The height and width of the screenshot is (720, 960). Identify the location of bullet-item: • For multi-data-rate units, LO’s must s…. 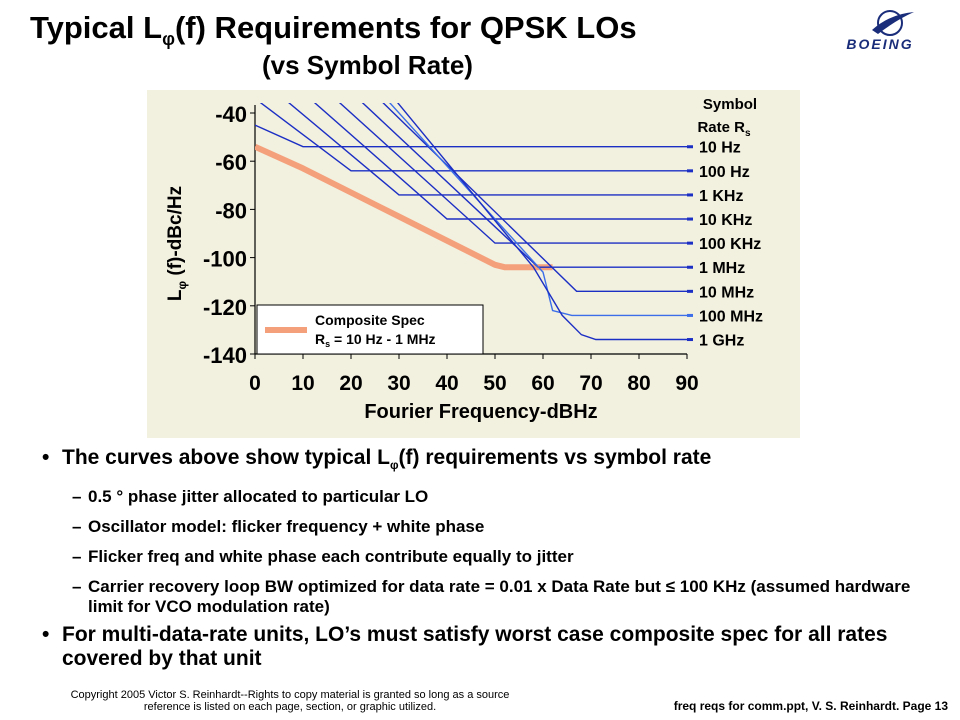
(465, 647).